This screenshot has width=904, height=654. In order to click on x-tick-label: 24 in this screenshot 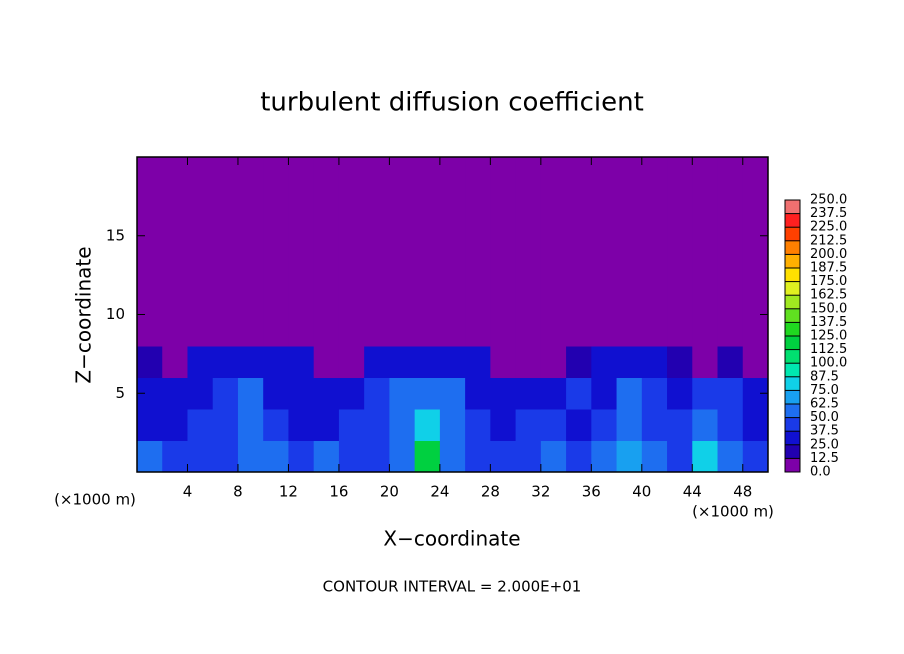, I will do `click(439, 492)`.